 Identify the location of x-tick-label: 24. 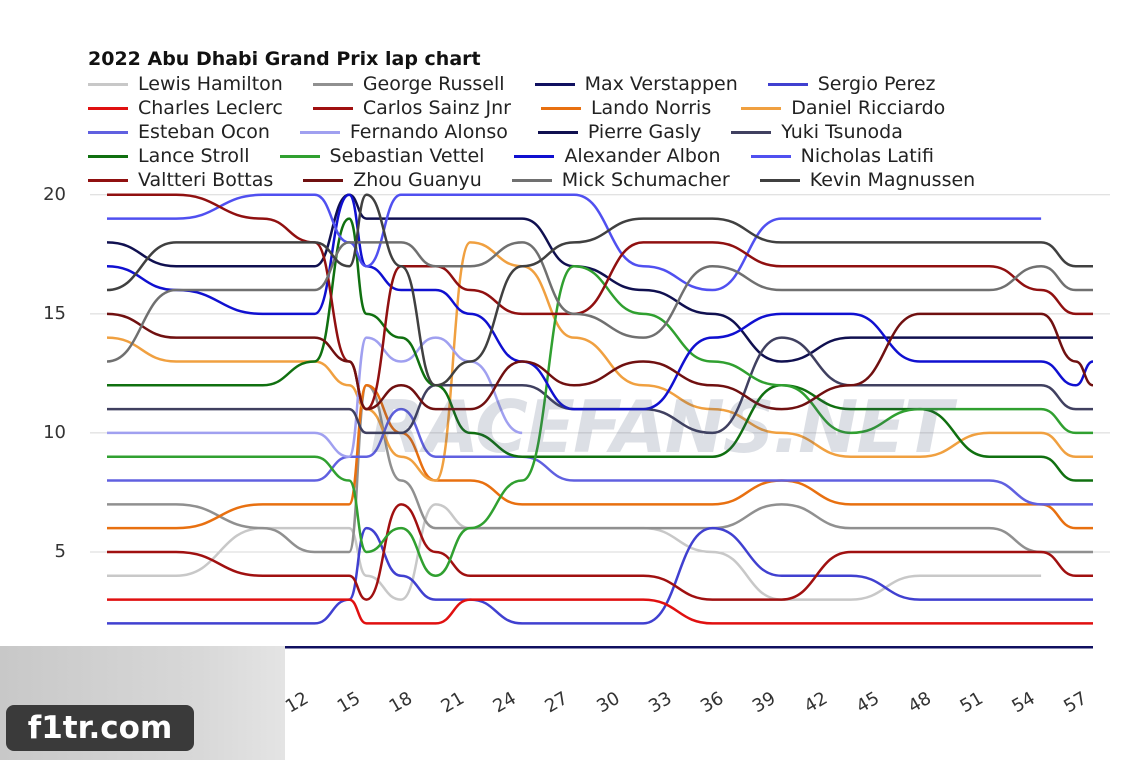
(504, 703).